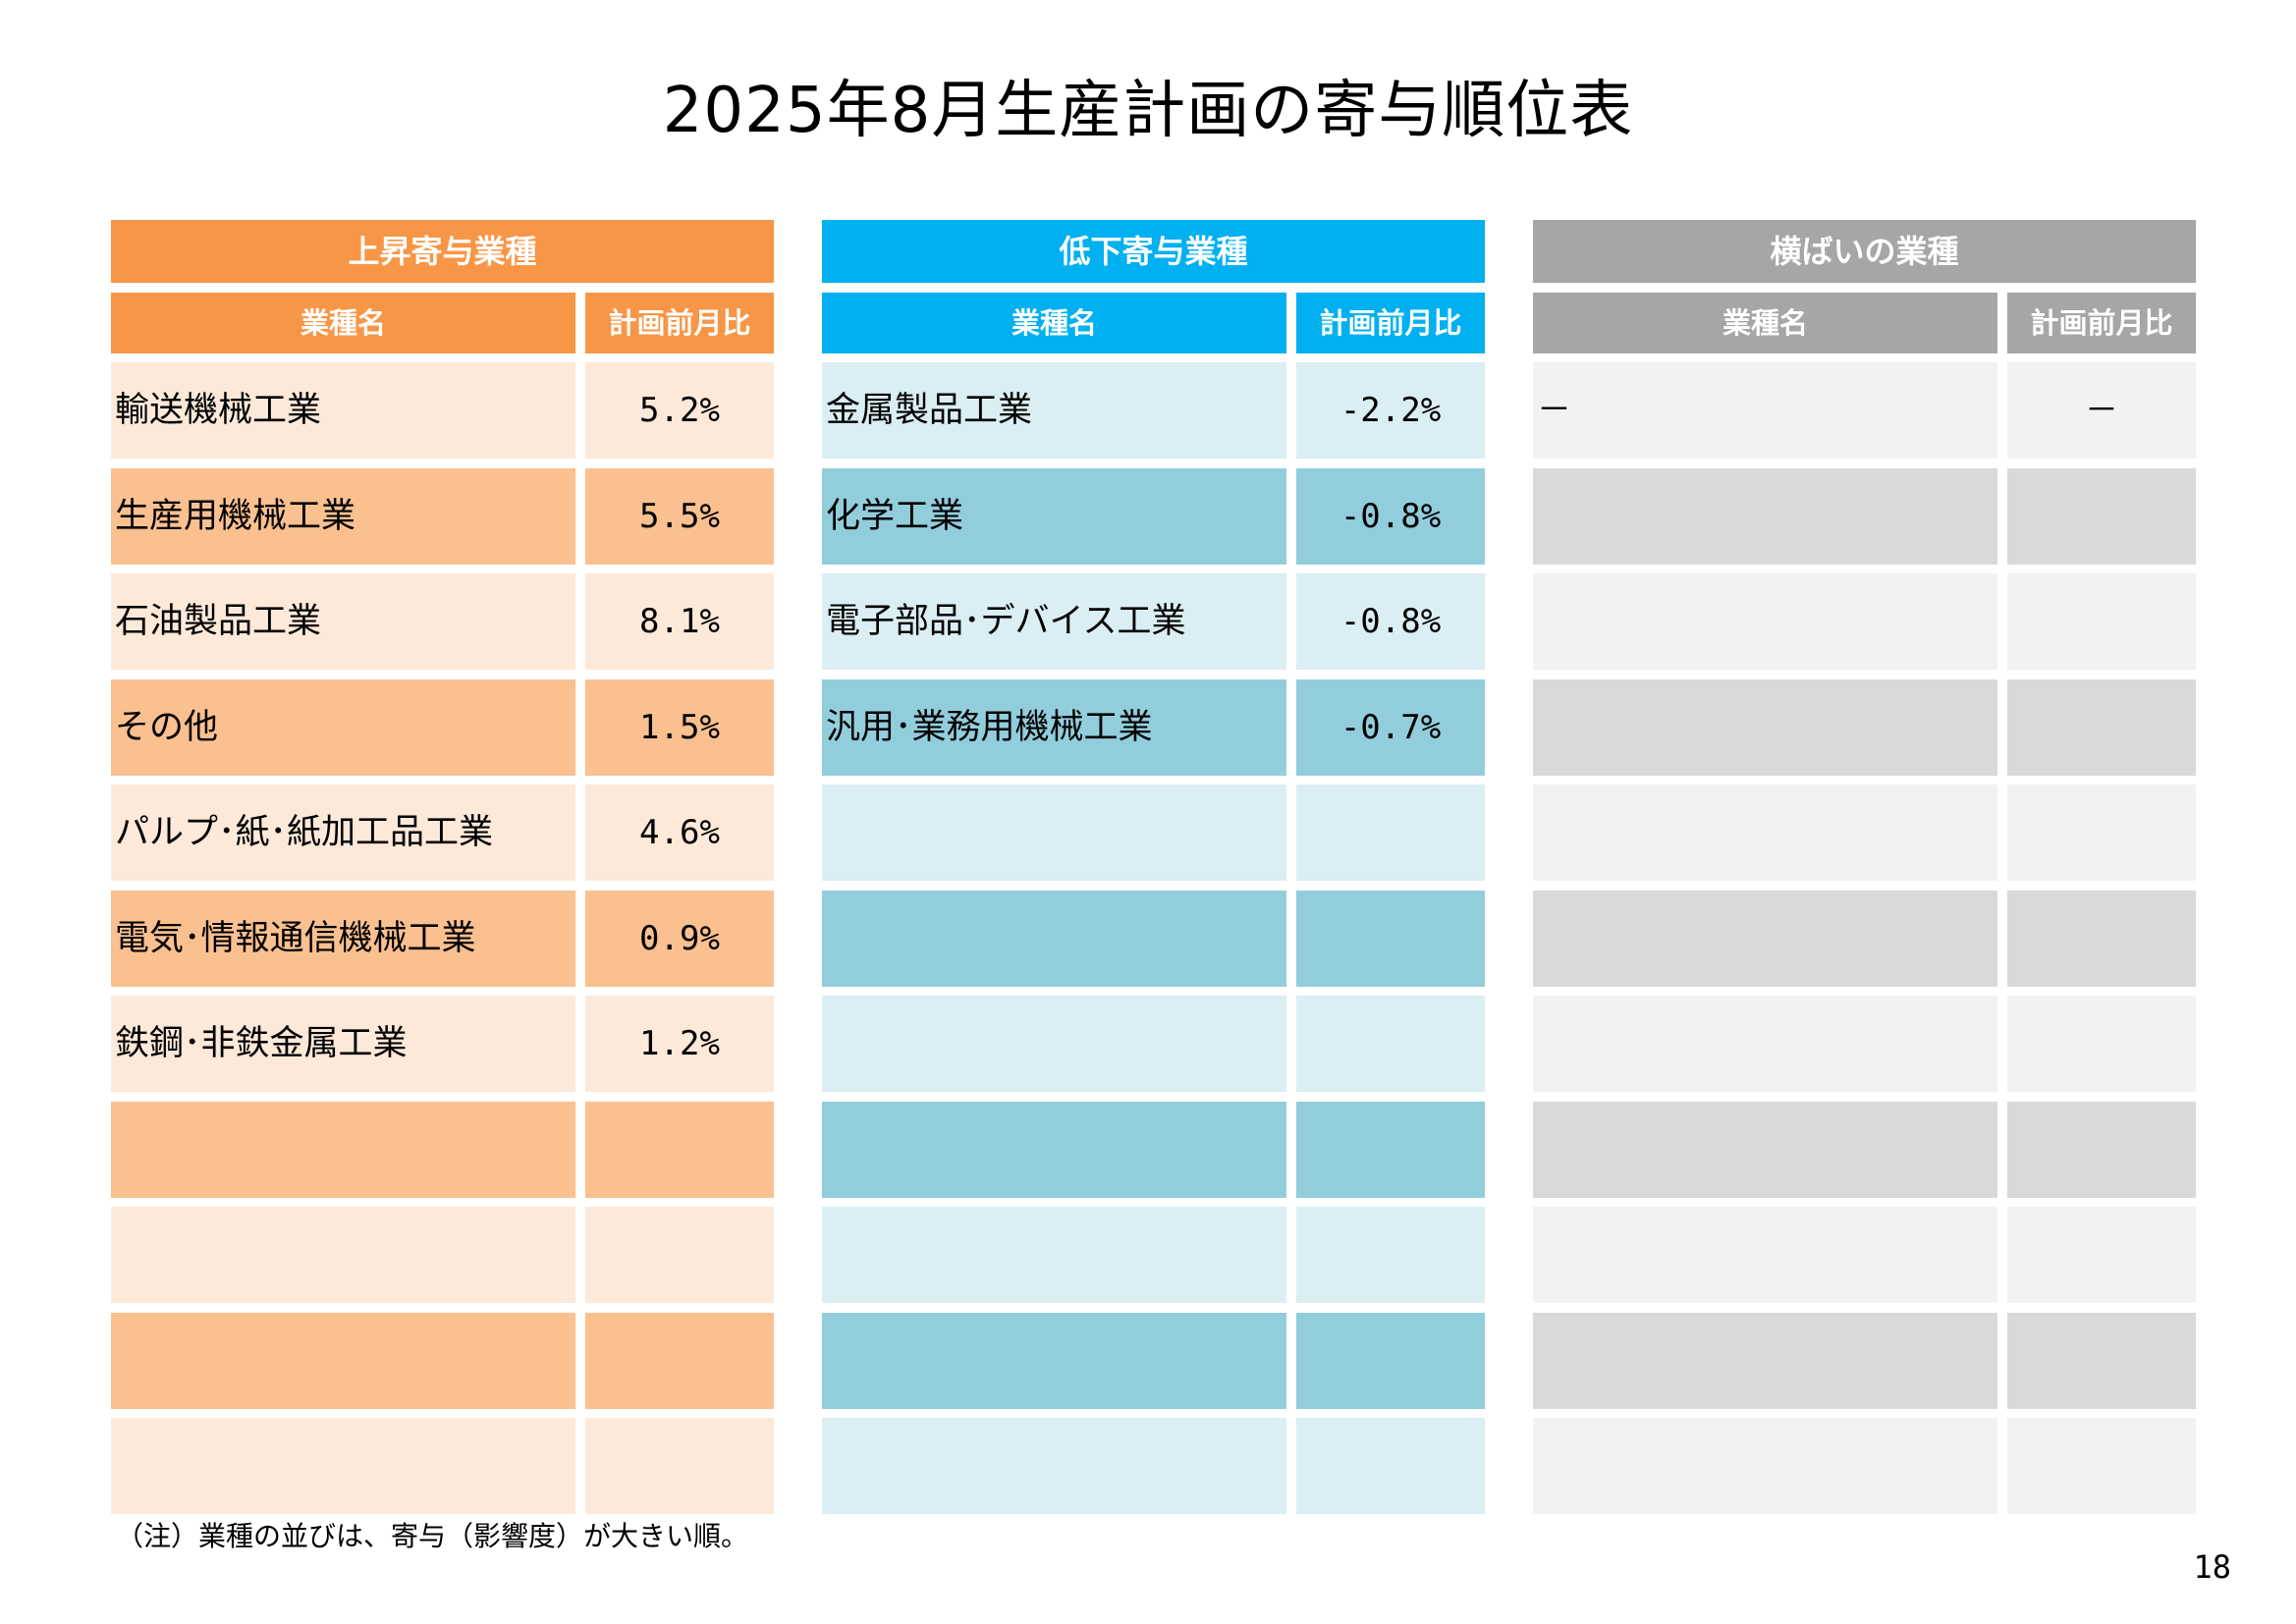 The height and width of the screenshot is (1624, 2296). I want to click on industry-name-cell: 電気･情報通信機械工業, so click(343, 939).